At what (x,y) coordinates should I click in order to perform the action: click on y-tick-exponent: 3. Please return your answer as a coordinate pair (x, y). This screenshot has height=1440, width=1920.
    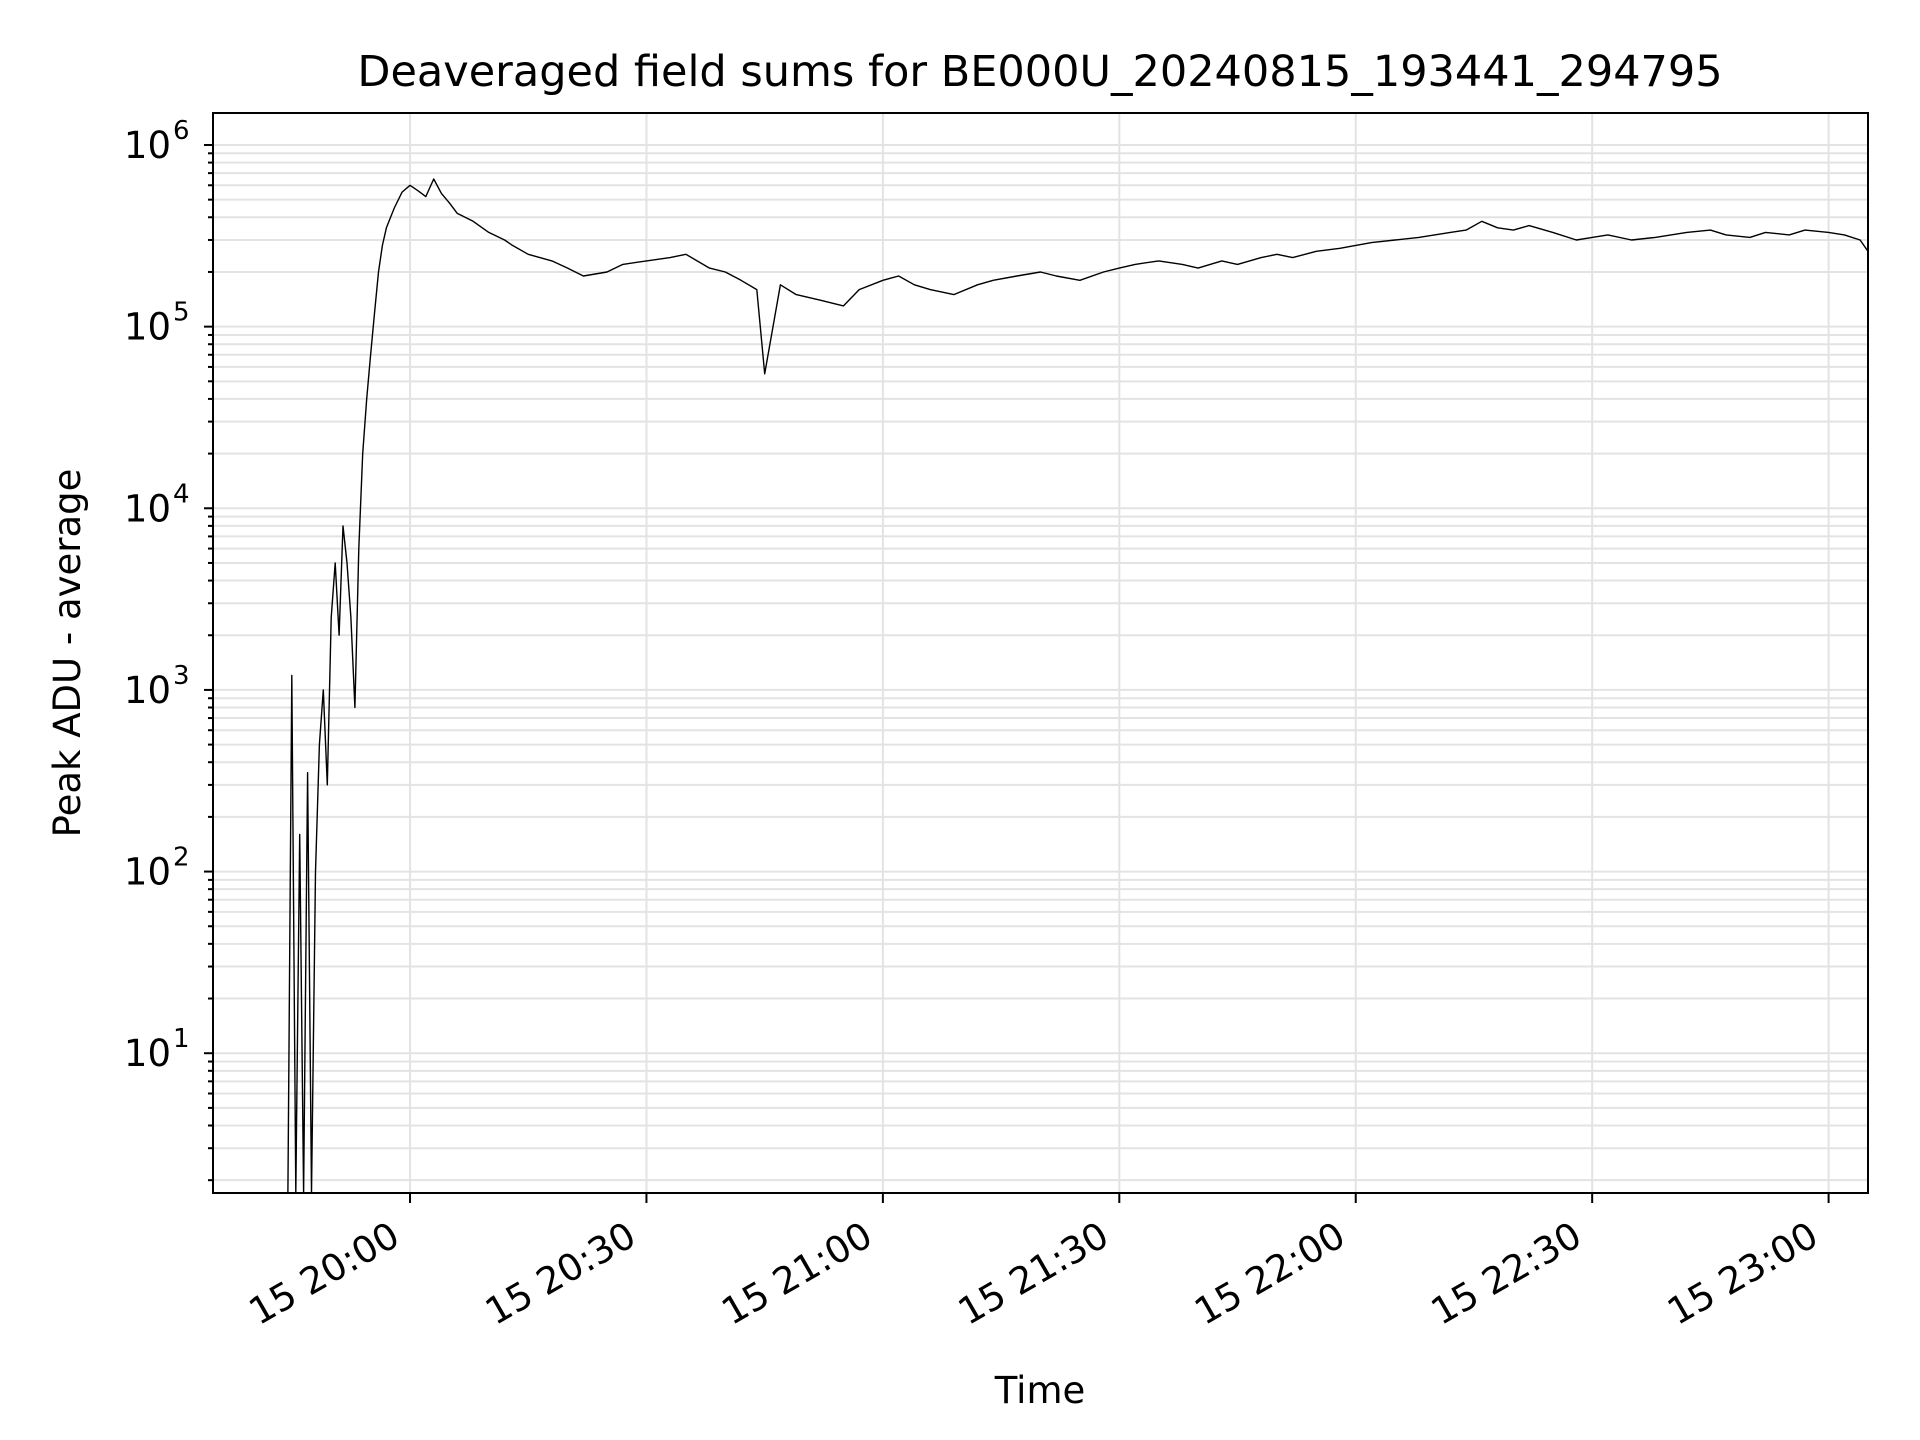
    Looking at the image, I should click on (181, 676).